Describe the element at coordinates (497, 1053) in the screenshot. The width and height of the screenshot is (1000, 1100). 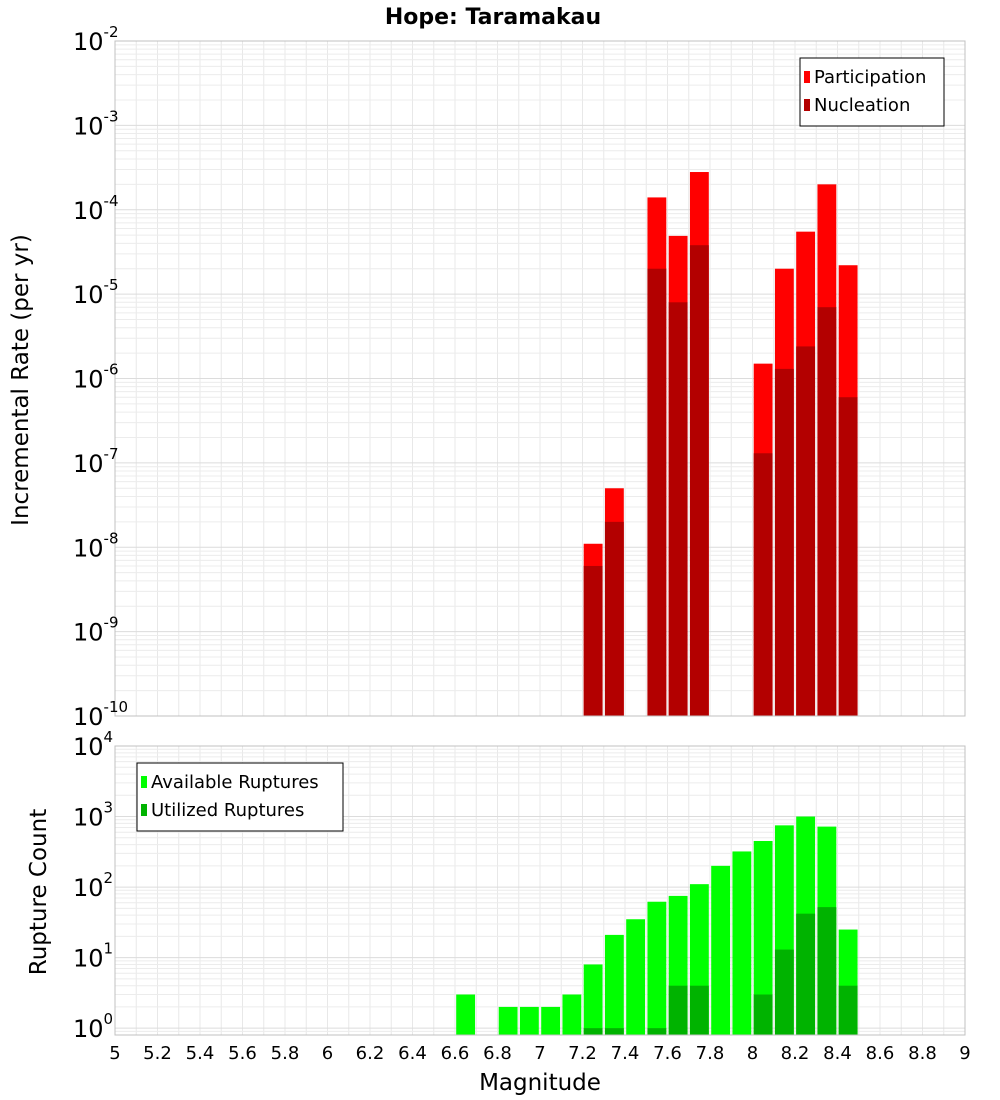
I see `x-tick-label: 6.8` at that location.